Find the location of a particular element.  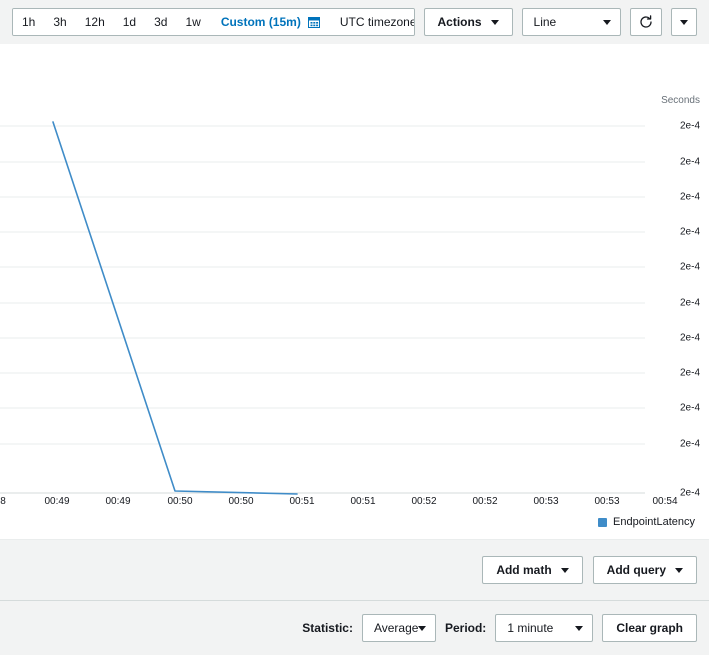

range-button-12h: 12h is located at coordinates (94, 22).